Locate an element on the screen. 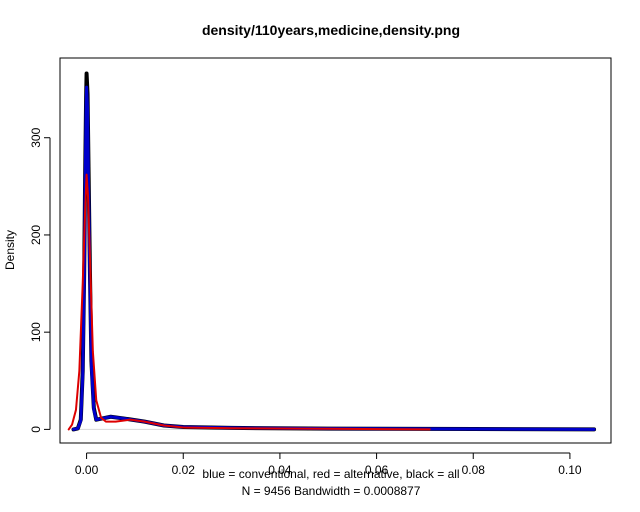 This screenshot has width=640, height=512. chart-title: density/110years,medicine,density.png is located at coordinates (331, 30).